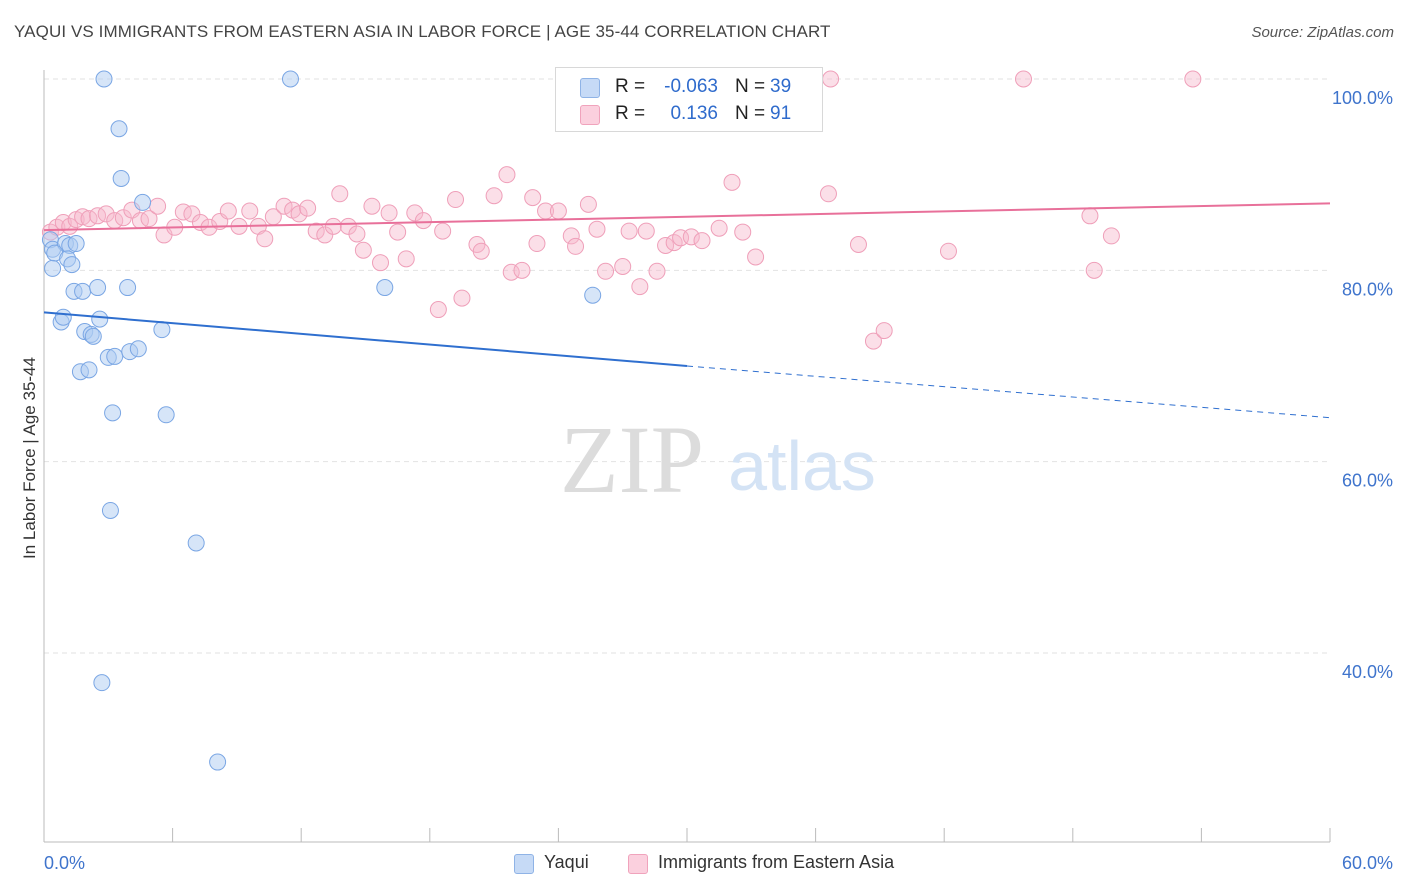  Describe the element at coordinates (781, 113) in the screenshot. I see `legend-n-value: 91` at that location.